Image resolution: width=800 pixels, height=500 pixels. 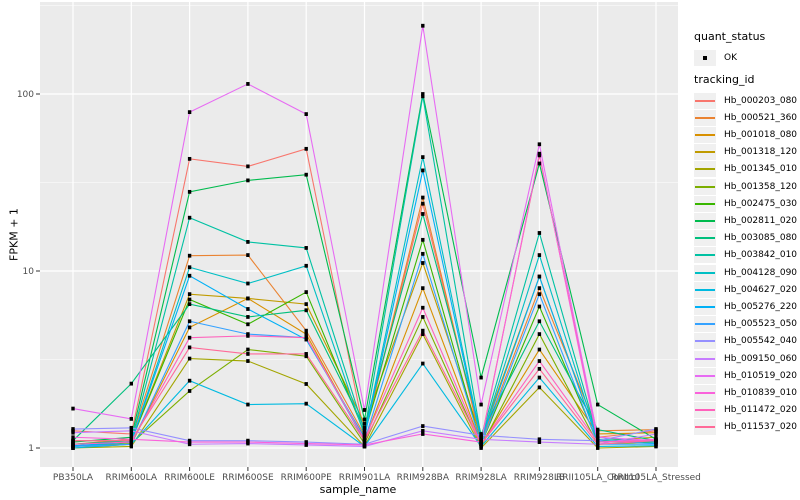 What do you see at coordinates (761, 306) in the screenshot?
I see `legend-item-label: Hb_005276_220` at bounding box center [761, 306].